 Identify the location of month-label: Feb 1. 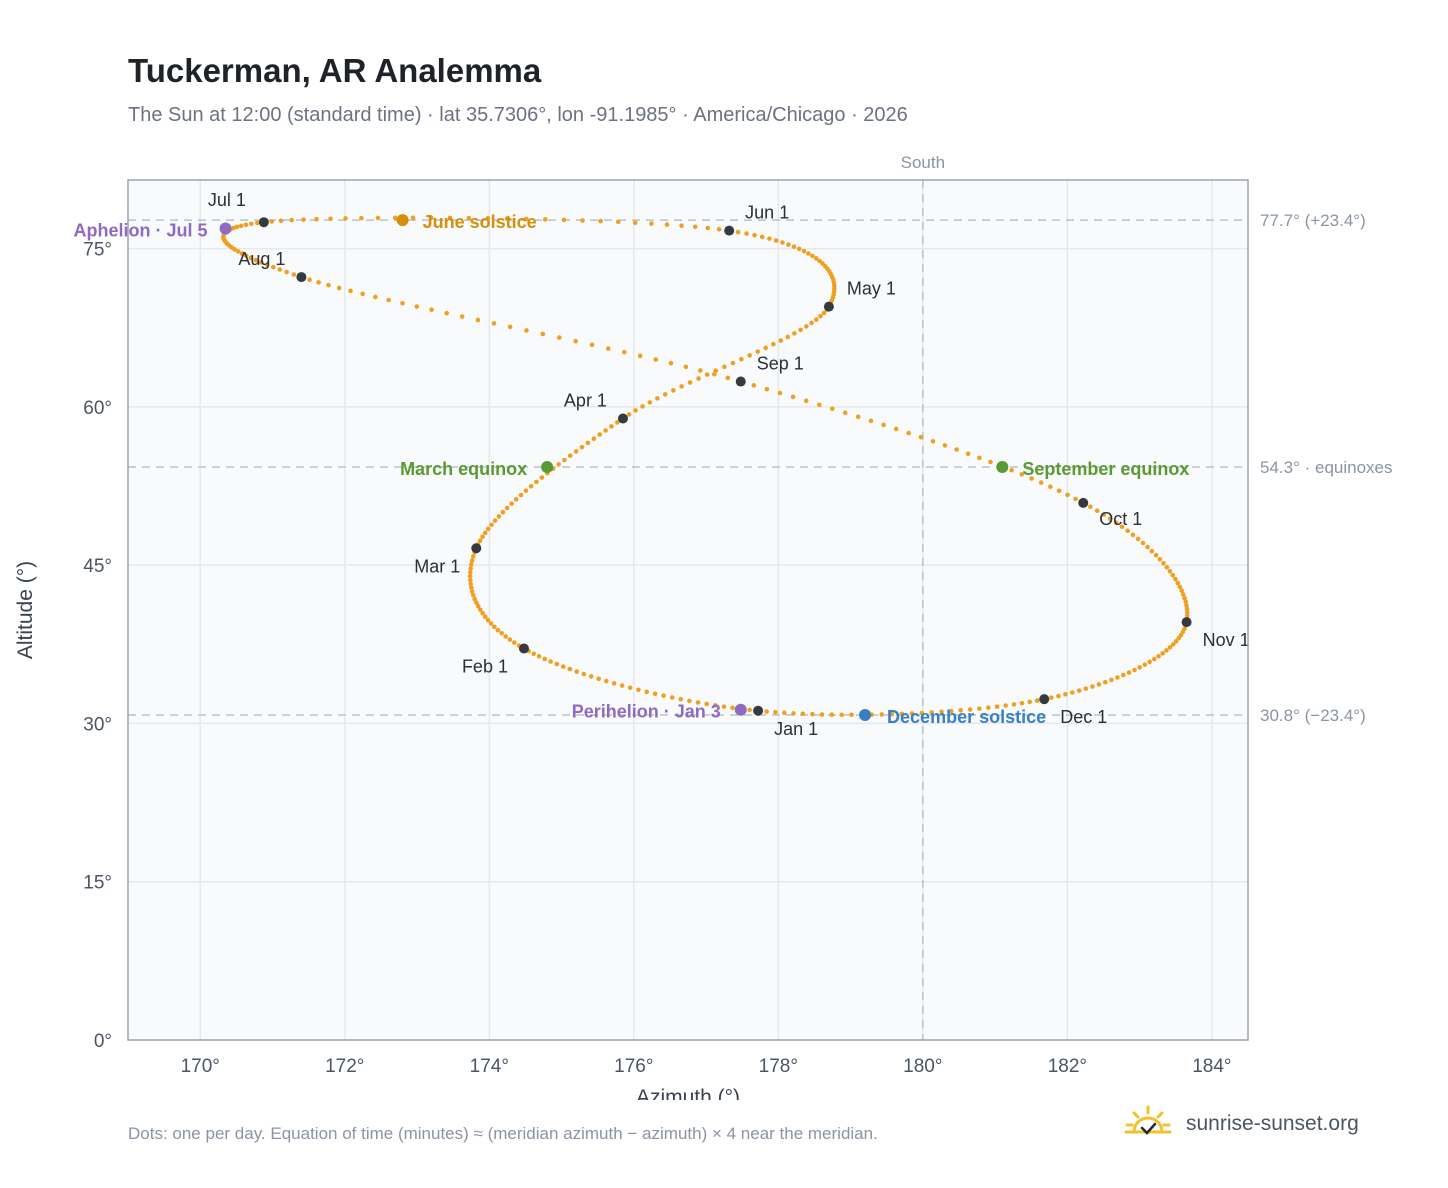
(485, 667).